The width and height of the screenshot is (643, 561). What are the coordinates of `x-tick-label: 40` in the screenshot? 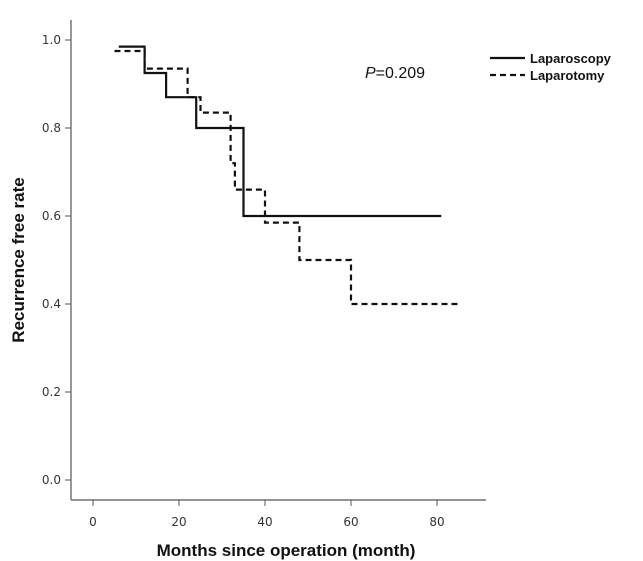 It's located at (264, 522).